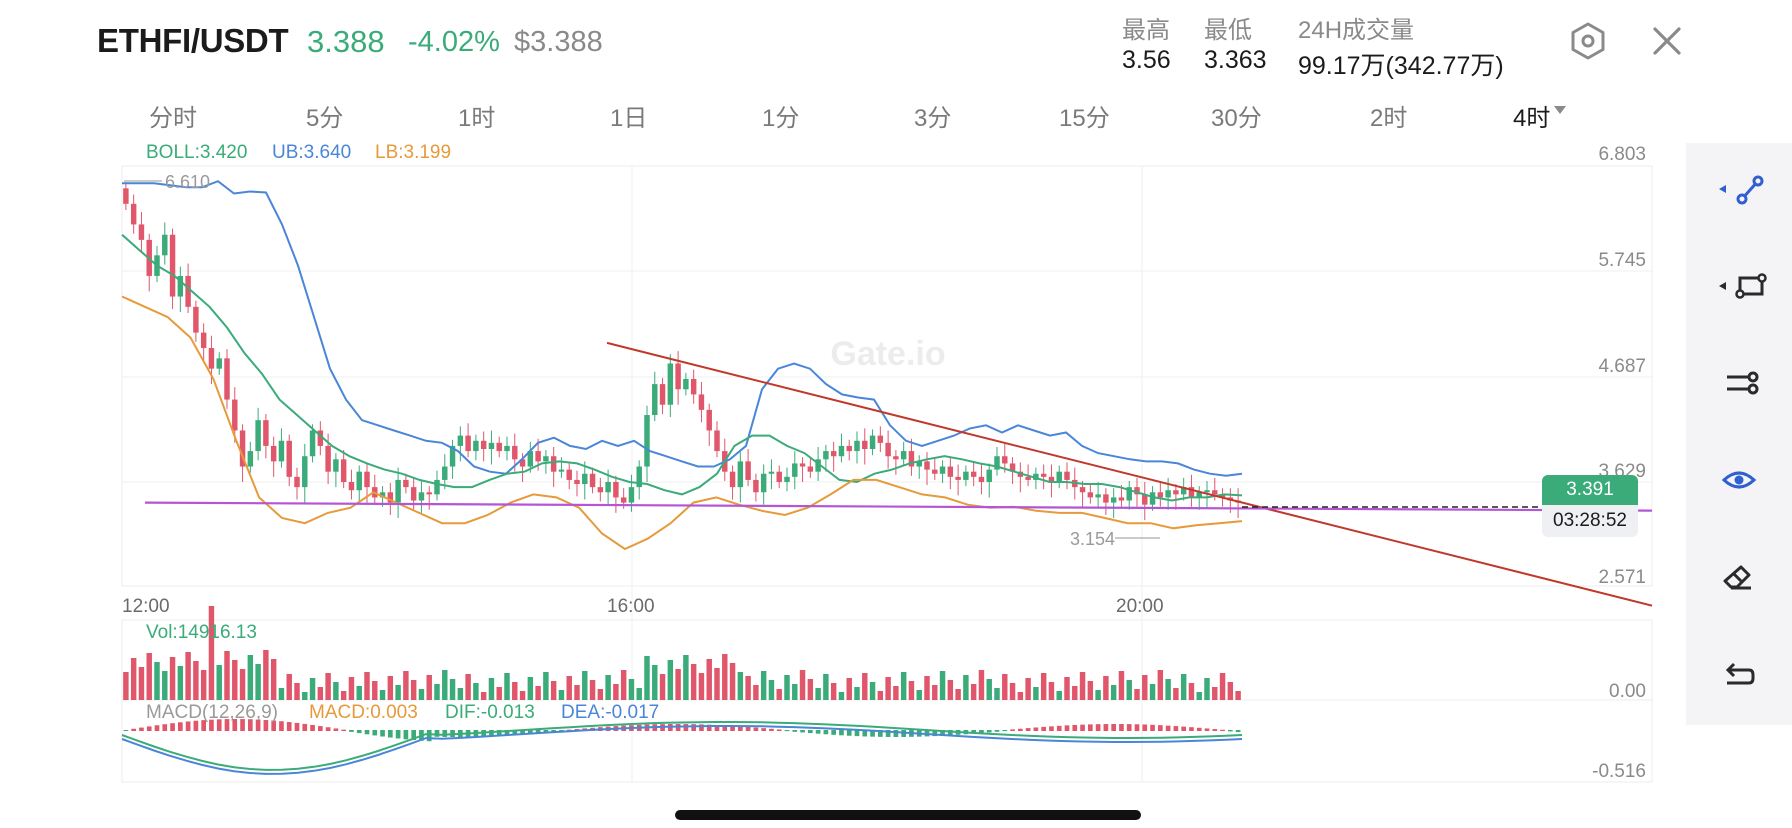 The height and width of the screenshot is (828, 1792). Describe the element at coordinates (1739, 577) in the screenshot. I see `eraser-button` at that location.